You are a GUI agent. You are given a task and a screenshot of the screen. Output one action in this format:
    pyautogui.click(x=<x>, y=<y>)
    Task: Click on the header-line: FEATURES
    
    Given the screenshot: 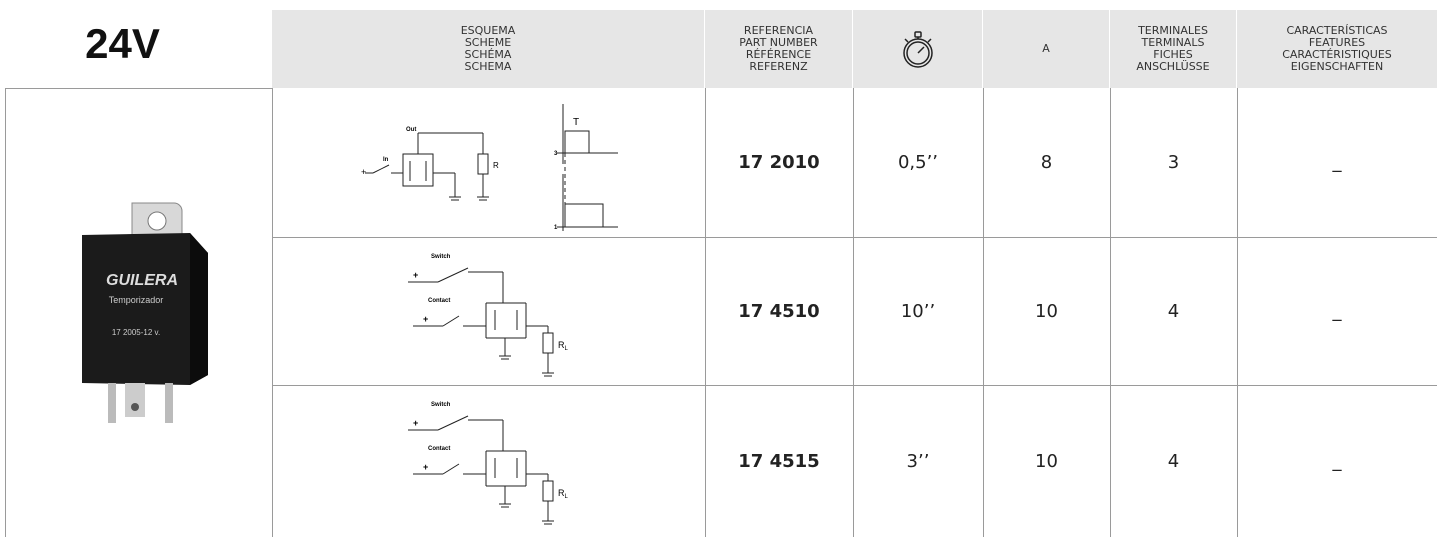 What is the action you would take?
    pyautogui.click(x=1337, y=42)
    